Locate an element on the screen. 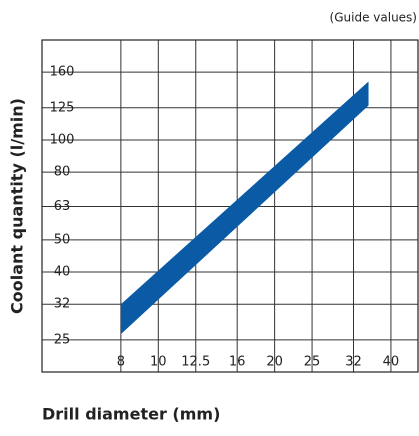 The height and width of the screenshot is (436, 419). y-tick-label: 160 is located at coordinates (62, 72).